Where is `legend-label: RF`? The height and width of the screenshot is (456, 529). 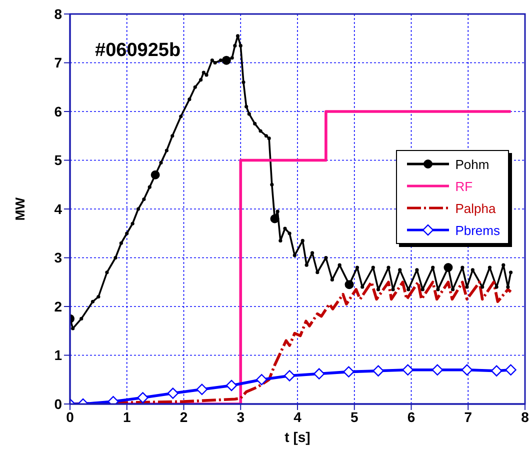 legend-label: RF is located at coordinates (464, 186).